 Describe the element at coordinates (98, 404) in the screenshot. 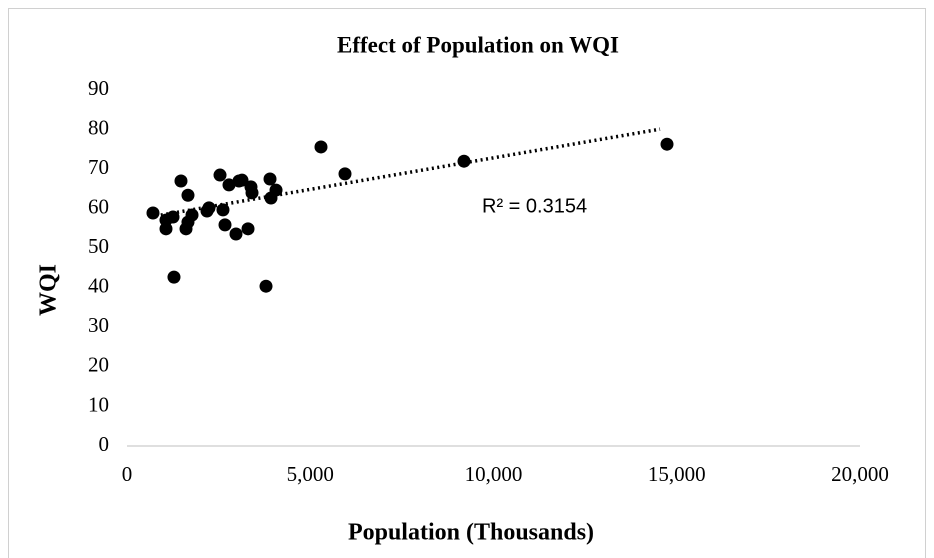

I see `y-tick-label: 10` at that location.